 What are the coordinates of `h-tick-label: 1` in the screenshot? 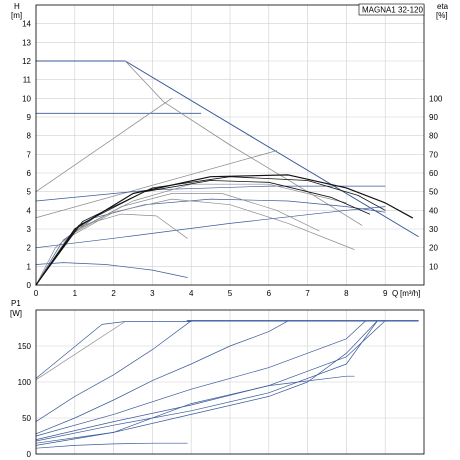 It's located at (29, 266).